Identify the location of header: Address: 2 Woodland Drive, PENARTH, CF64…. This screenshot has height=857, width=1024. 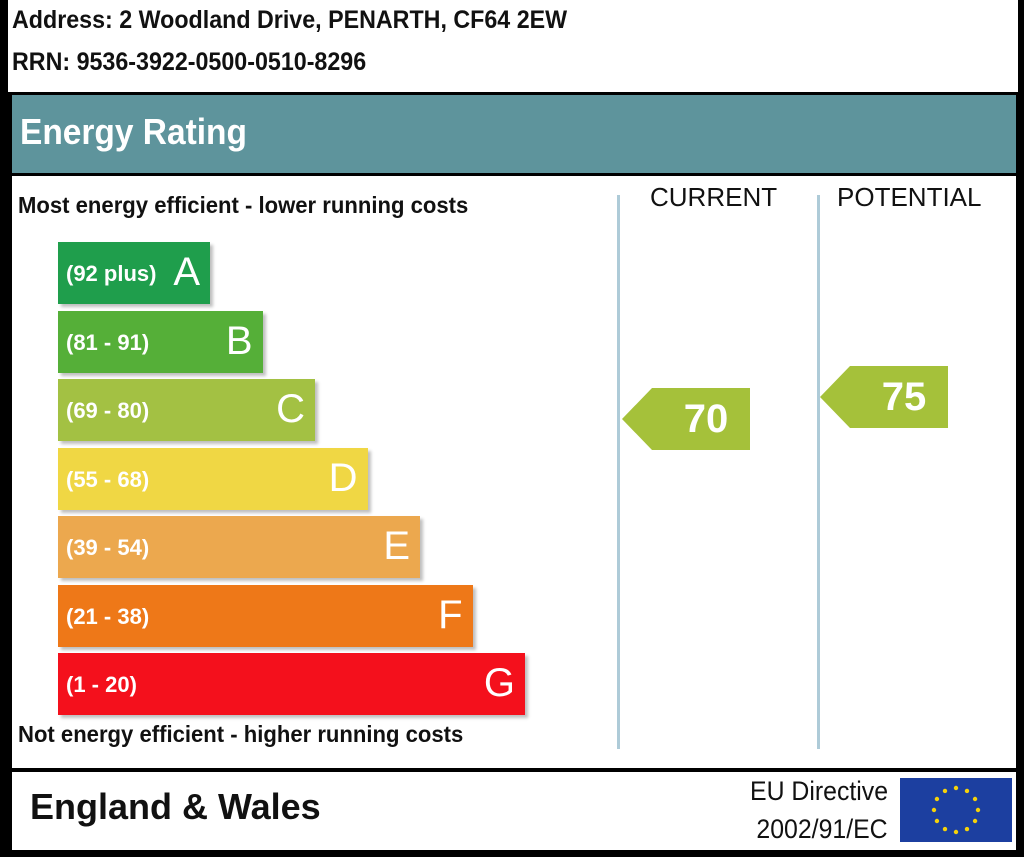
(513, 46).